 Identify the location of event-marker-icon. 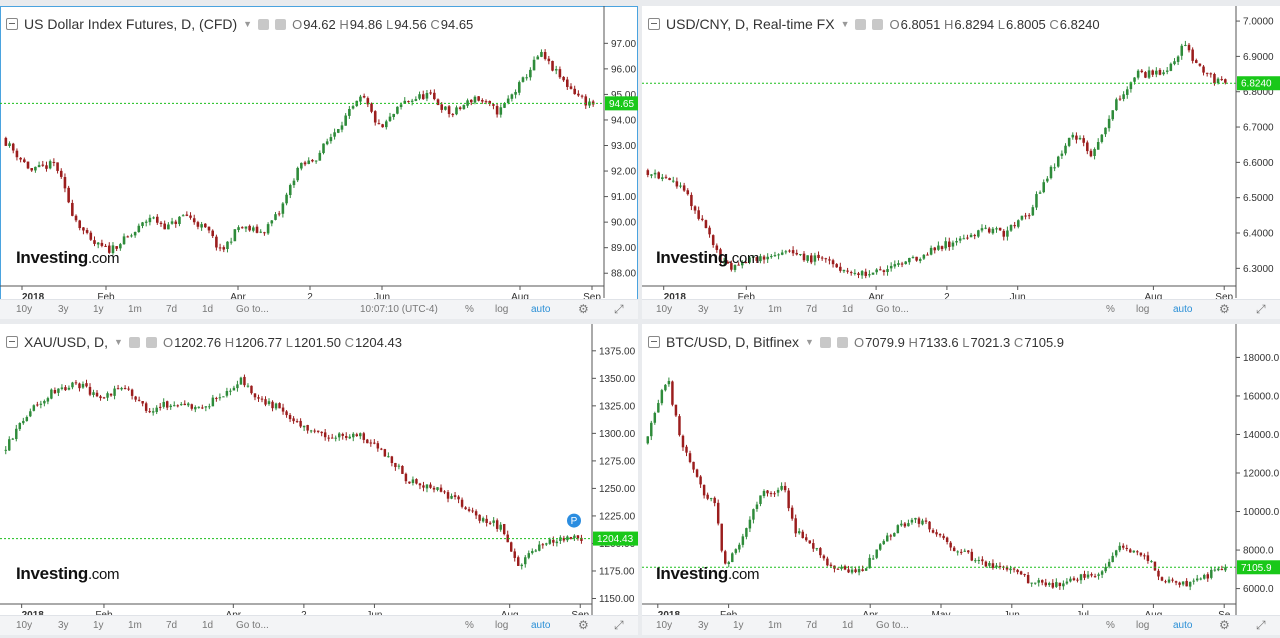
(574, 520).